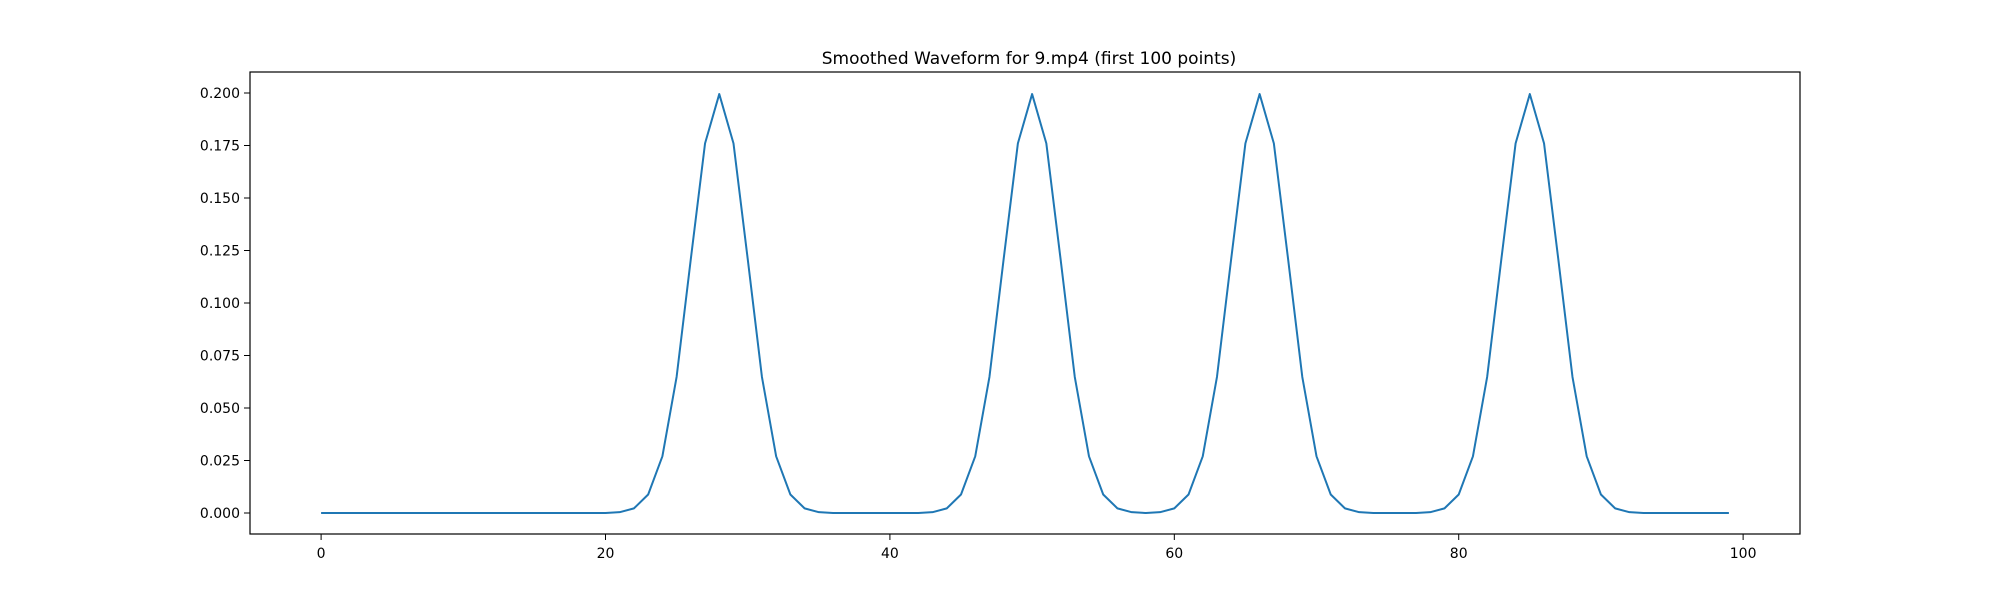 This screenshot has width=2000, height=600. What do you see at coordinates (220, 94) in the screenshot?
I see `y-tick-label: 0.200` at bounding box center [220, 94].